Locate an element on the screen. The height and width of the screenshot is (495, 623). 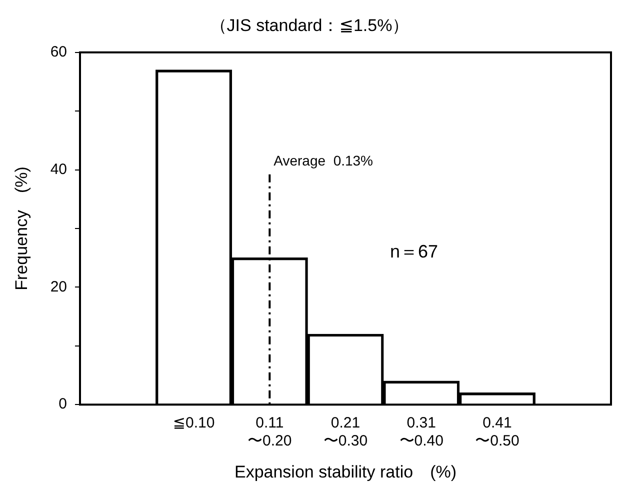
x-tick-label: ≦0.10 is located at coordinates (193, 423).